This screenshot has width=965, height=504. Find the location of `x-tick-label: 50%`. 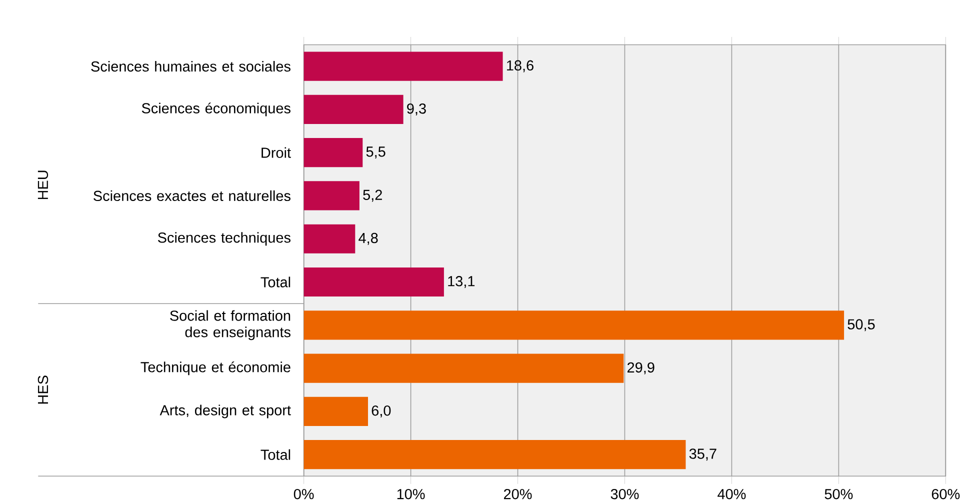

x-tick-label: 50% is located at coordinates (838, 494).